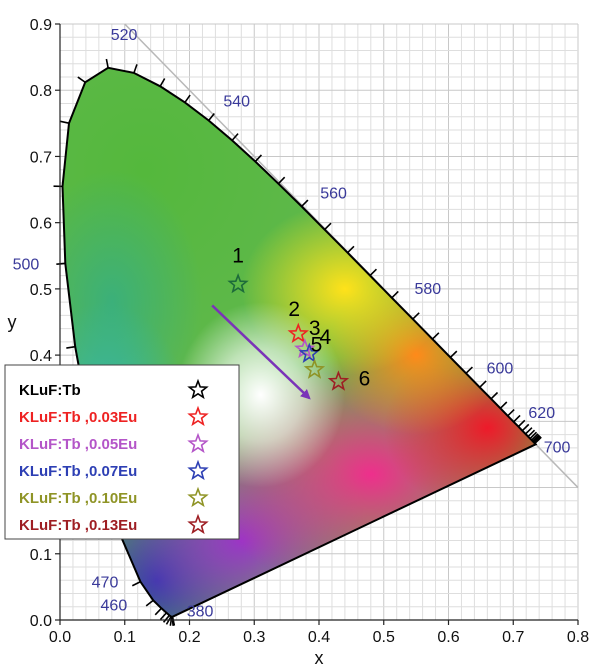 Image resolution: width=596 pixels, height=666 pixels. What do you see at coordinates (365, 379) in the screenshot?
I see `point-number-label: 6` at bounding box center [365, 379].